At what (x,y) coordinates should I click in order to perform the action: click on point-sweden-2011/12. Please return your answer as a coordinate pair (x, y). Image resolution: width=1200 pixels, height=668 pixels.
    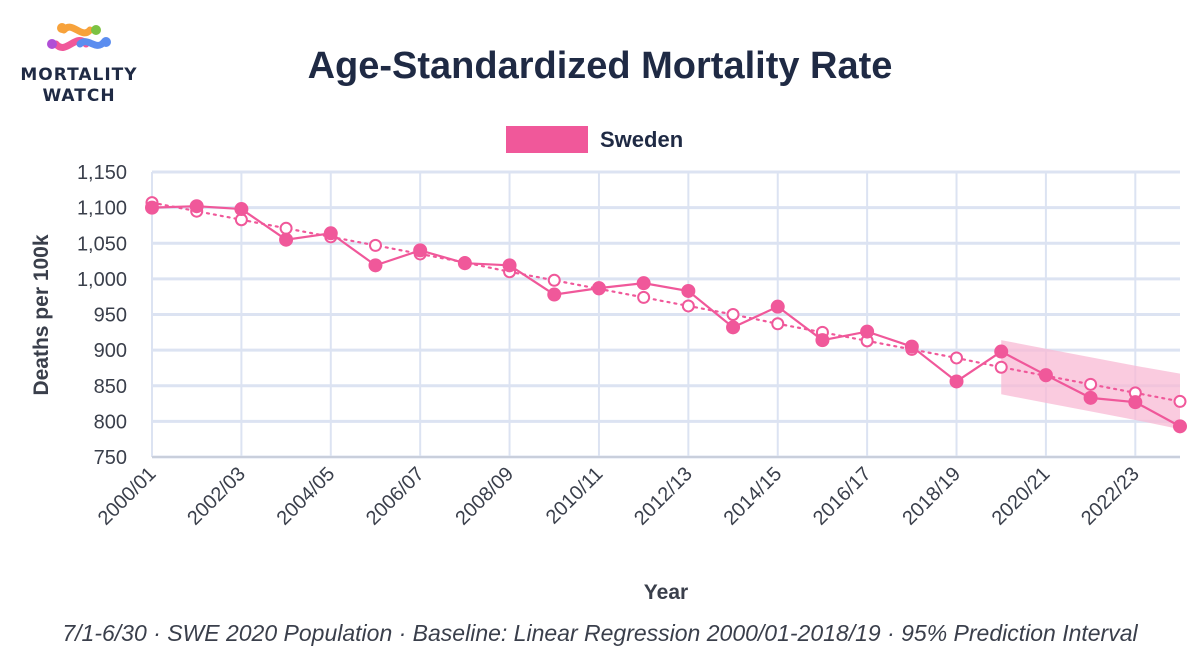
    Looking at the image, I should click on (643, 283).